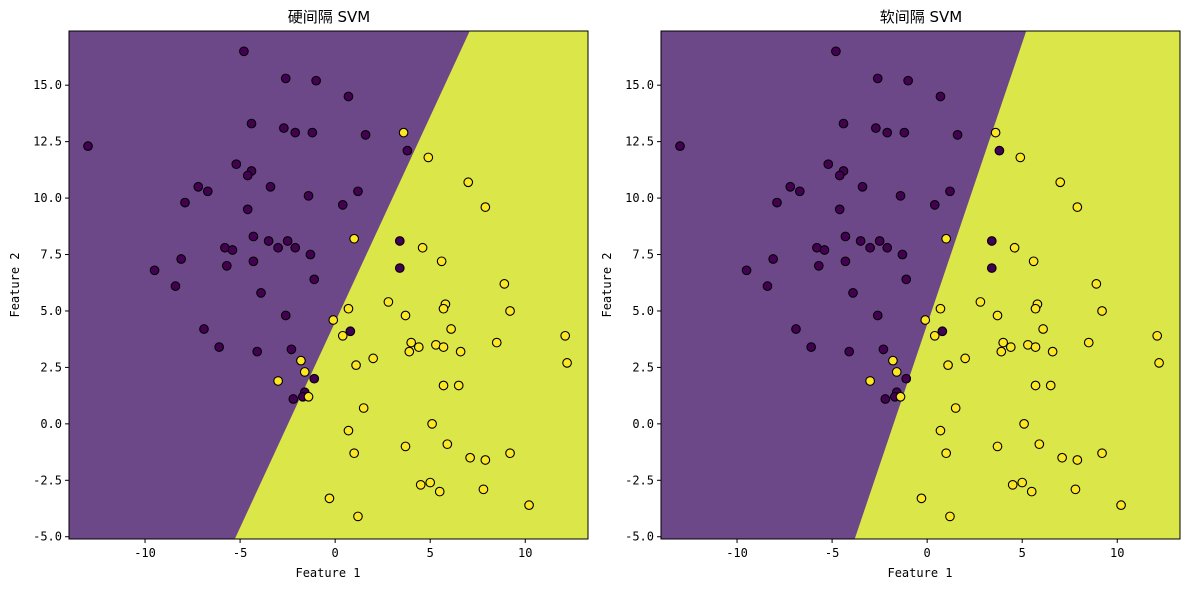 The image size is (1189, 590). Describe the element at coordinates (919, 573) in the screenshot. I see `x-axis-label: Feature 1` at that location.